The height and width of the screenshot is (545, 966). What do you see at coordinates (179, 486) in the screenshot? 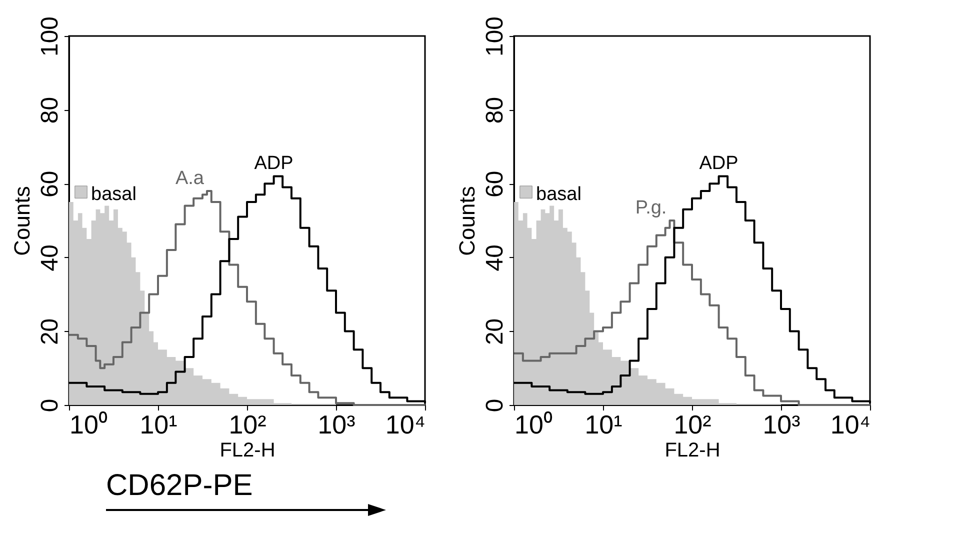
I see `text: CD62P-PE` at bounding box center [179, 486].